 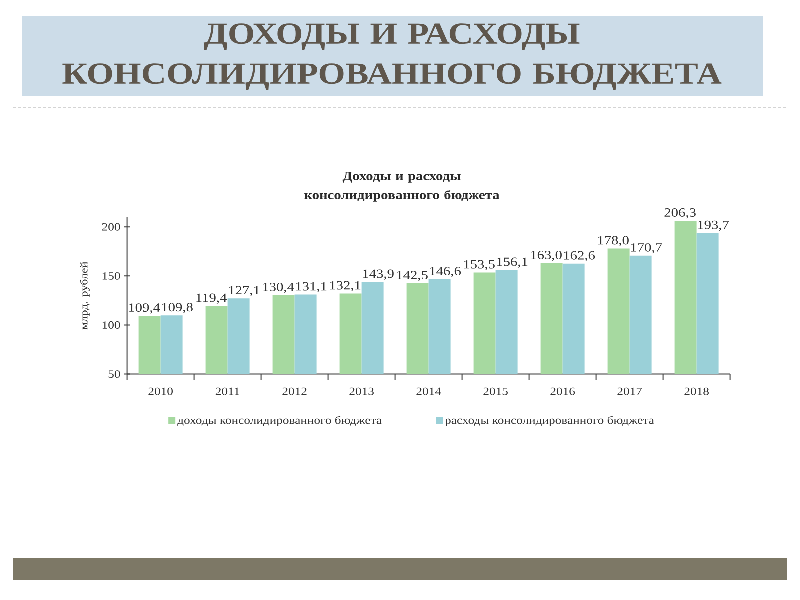 I want to click on x-tick-label: 2013, so click(x=362, y=392).